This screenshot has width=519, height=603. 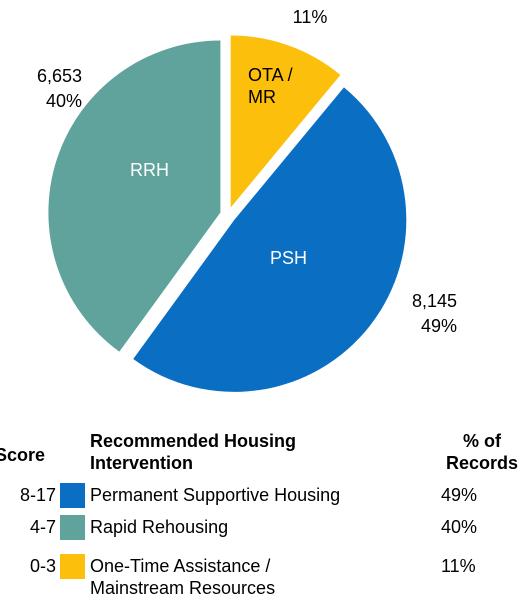 What do you see at coordinates (289, 258) in the screenshot?
I see `slice-name: PSH` at bounding box center [289, 258].